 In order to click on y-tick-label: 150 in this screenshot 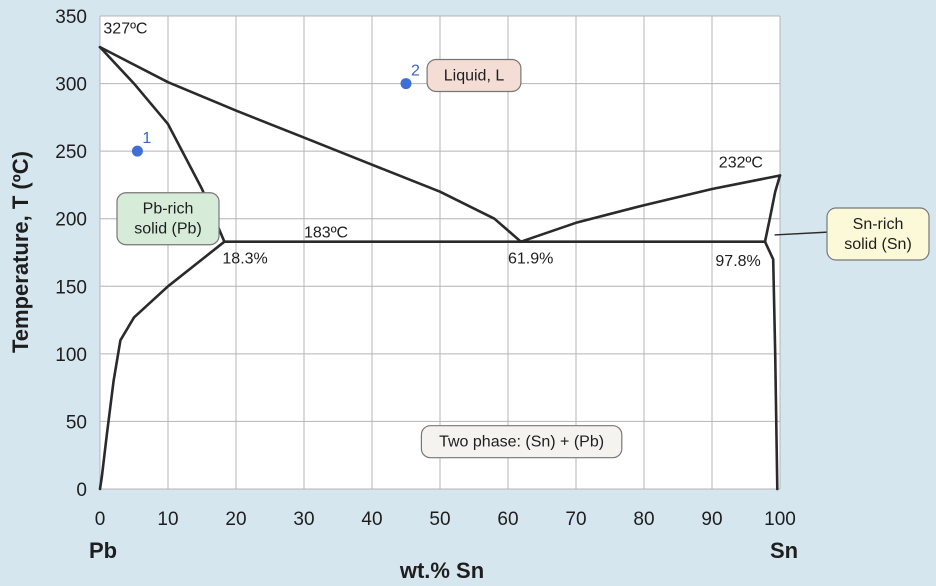, I will do `click(71, 287)`.